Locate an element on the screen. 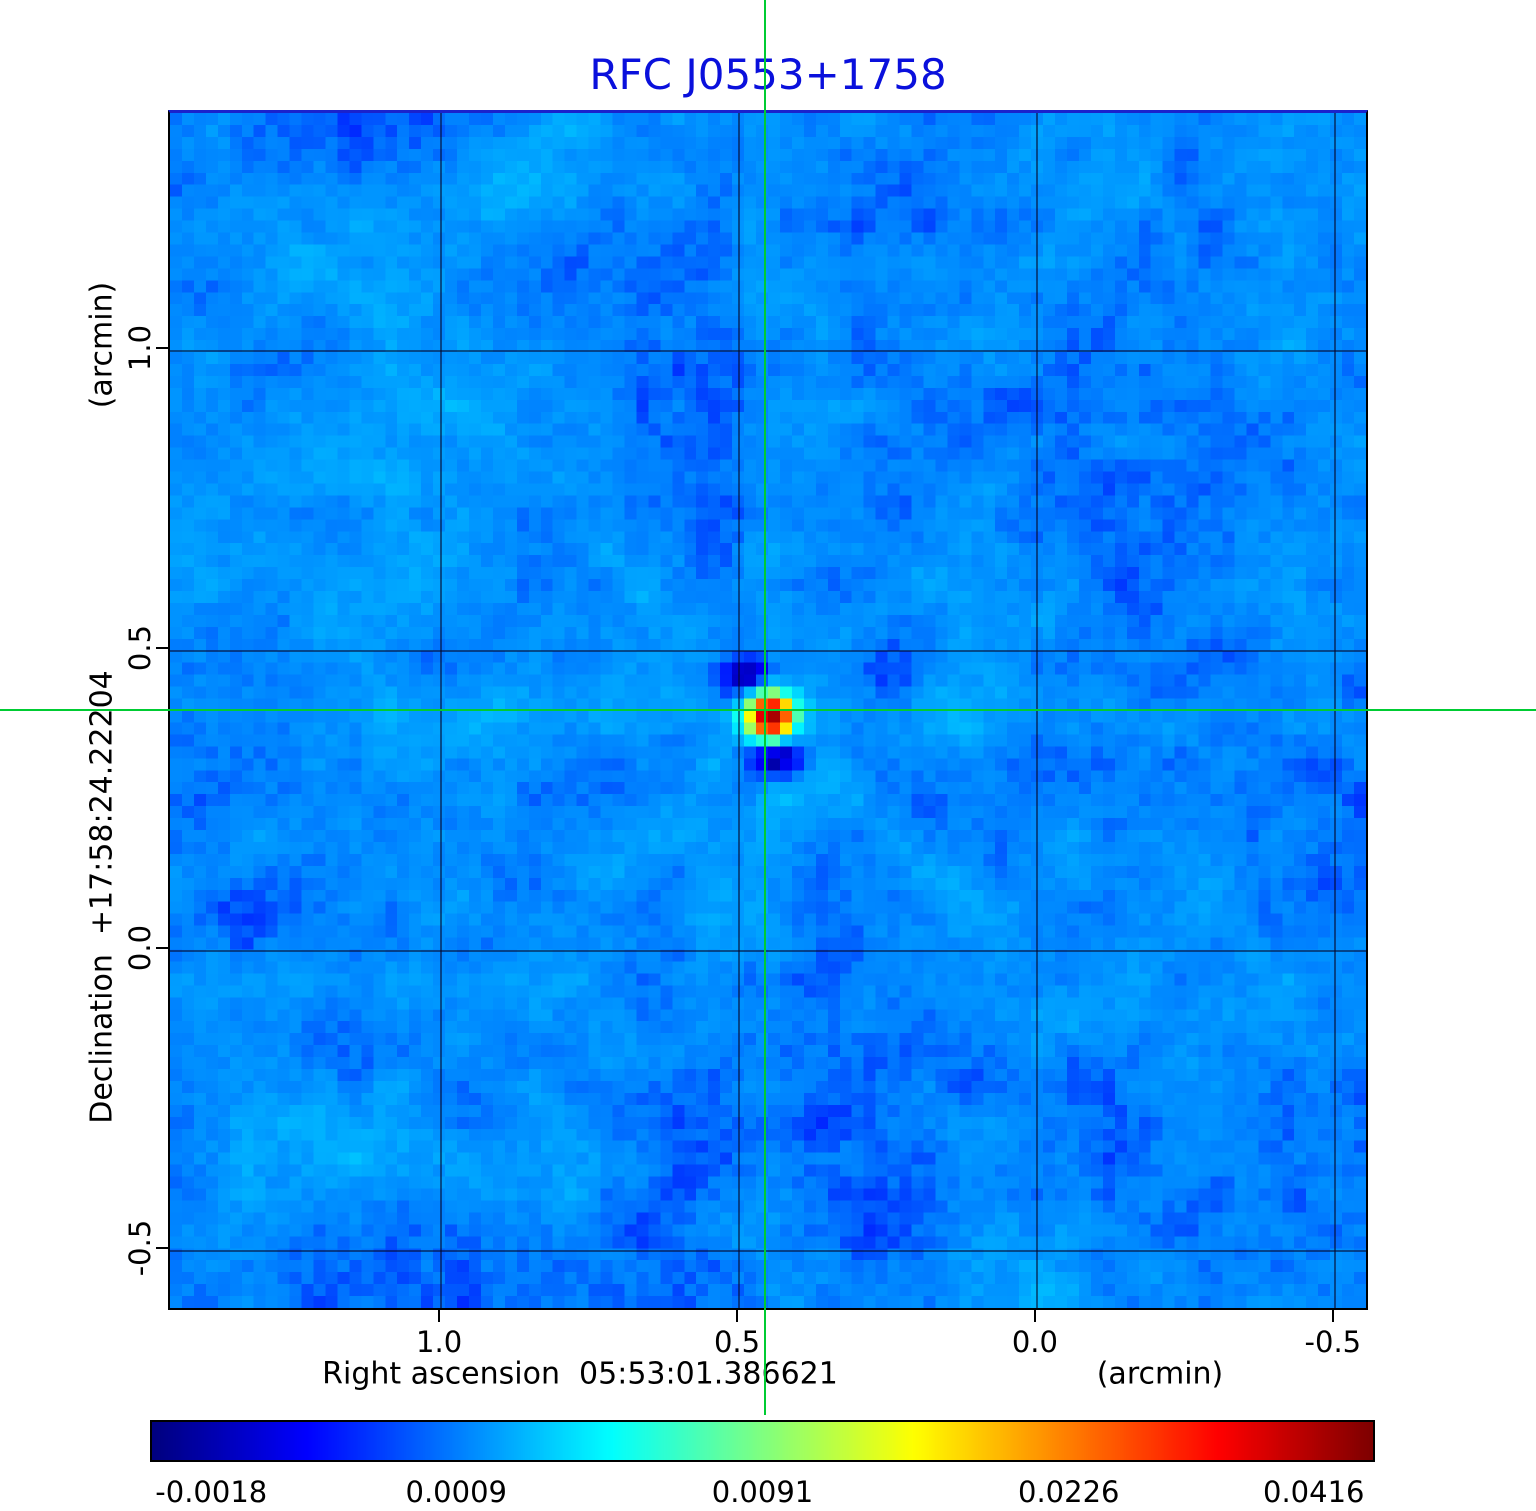 This screenshot has width=1536, height=1511. colorbar-tick-label: 0.0226 is located at coordinates (1069, 1492).